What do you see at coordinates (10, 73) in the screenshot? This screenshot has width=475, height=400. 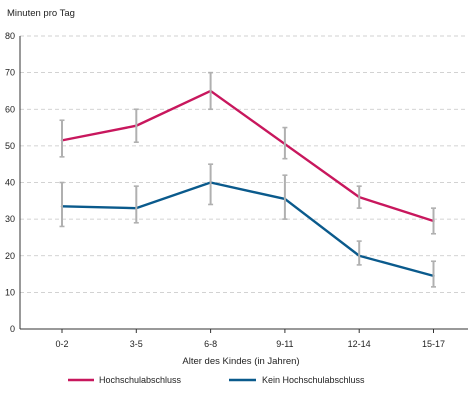 I see `y-tick-label: 70` at bounding box center [10, 73].